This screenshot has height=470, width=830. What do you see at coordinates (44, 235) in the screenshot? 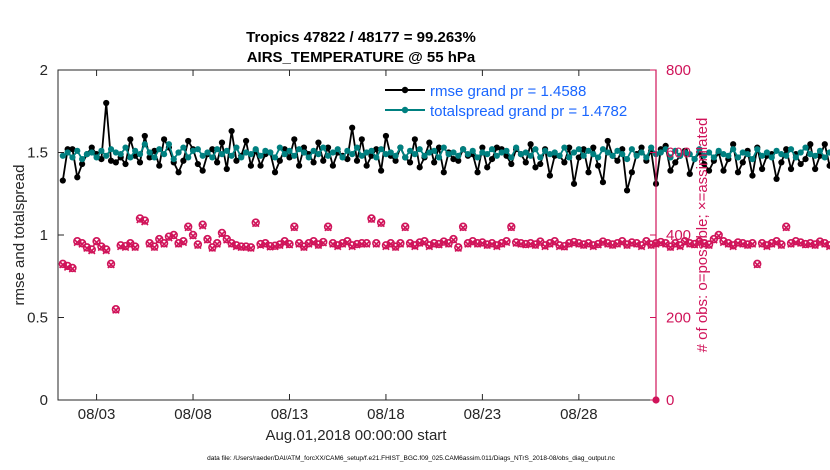
I see `y-tick-label: 1` at bounding box center [44, 235].